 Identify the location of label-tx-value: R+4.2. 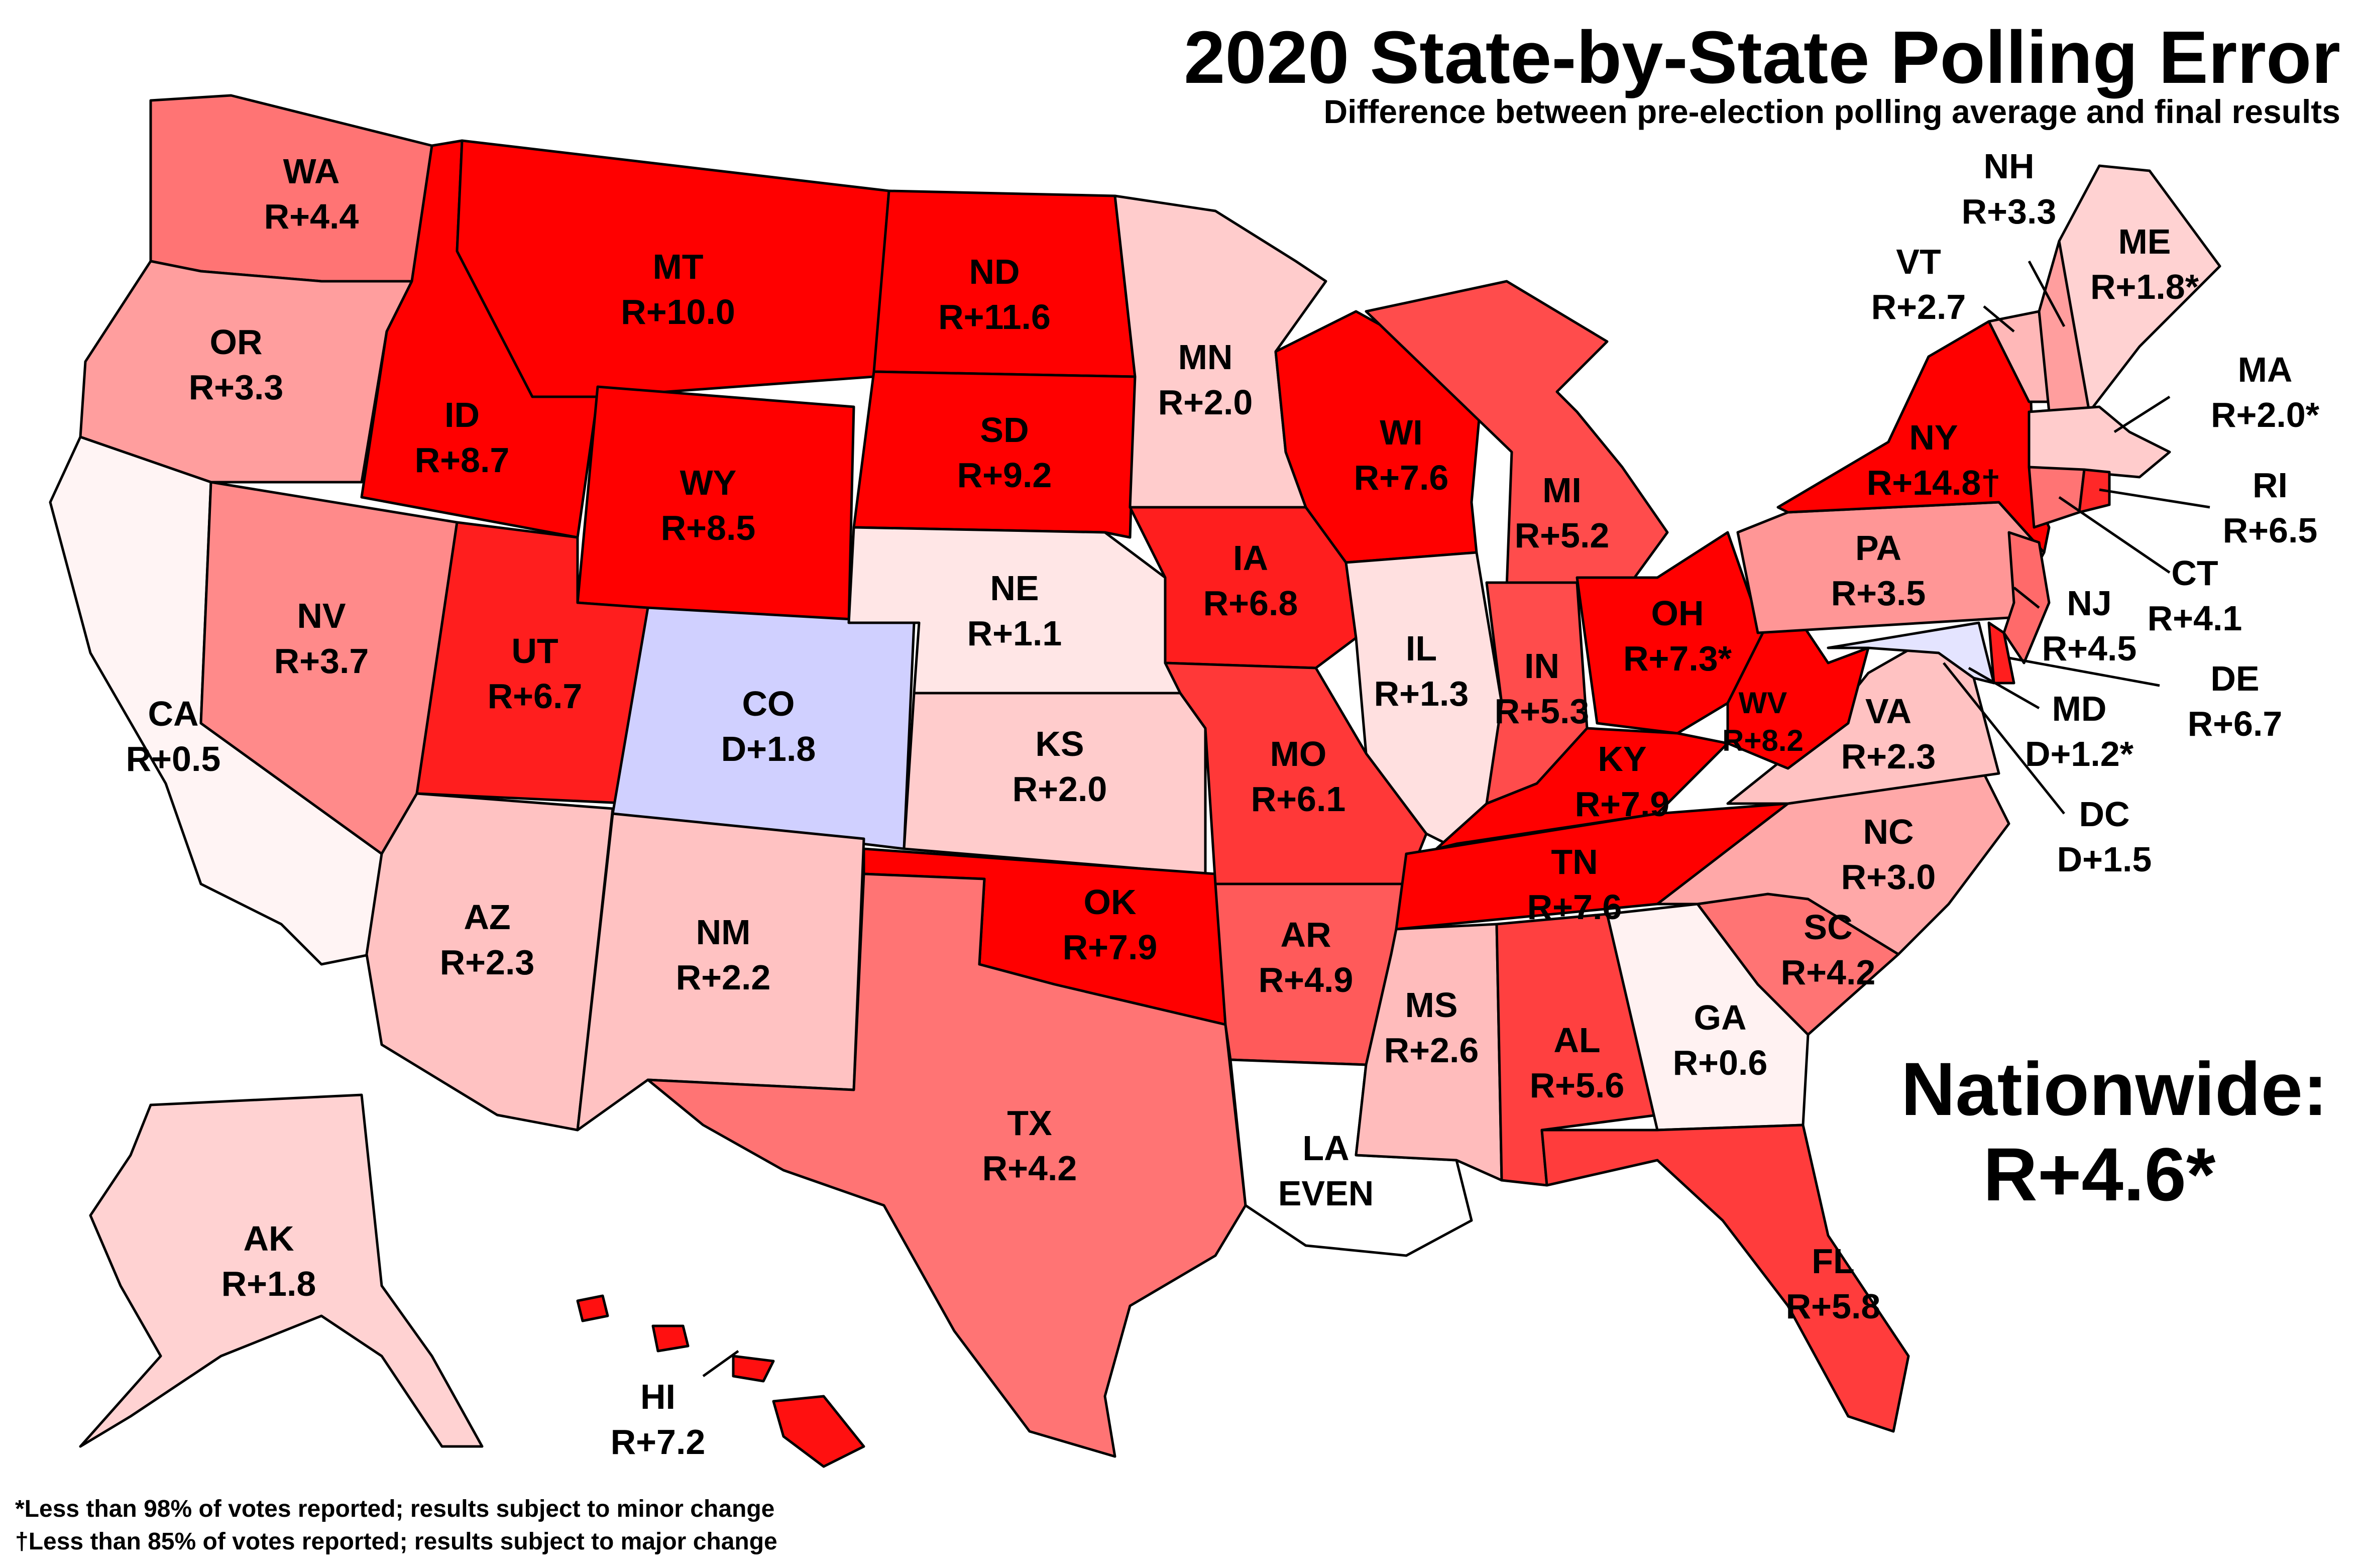
(1029, 1168).